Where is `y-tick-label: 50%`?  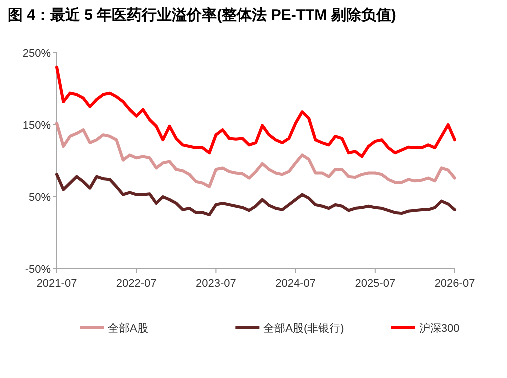
y-tick-label: 50% is located at coordinates (40, 198).